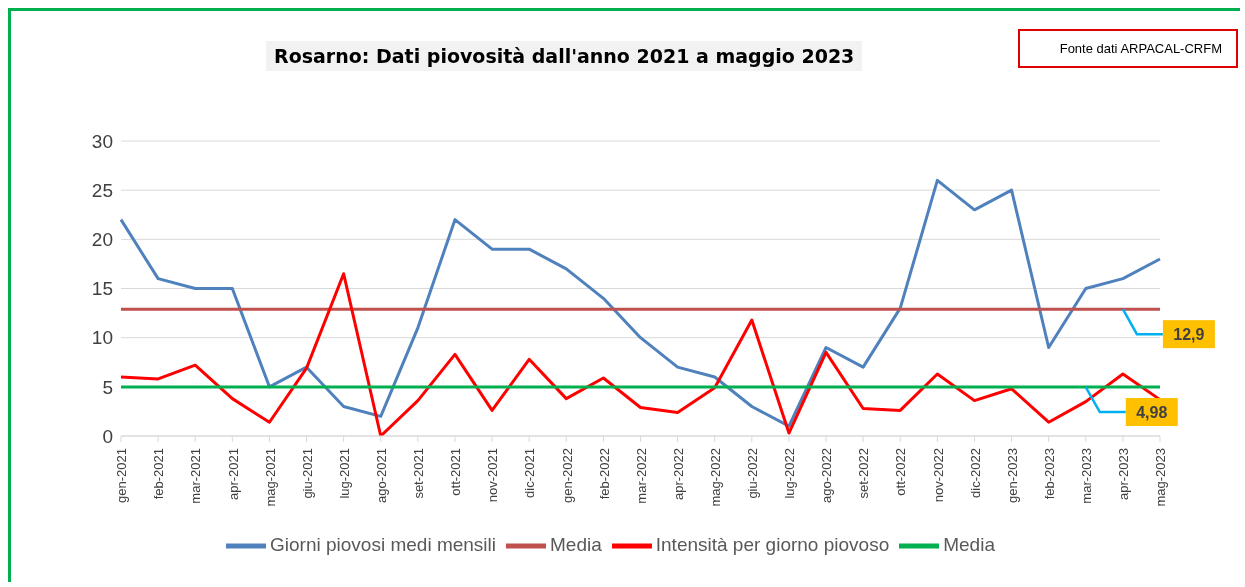  Describe the element at coordinates (344, 473) in the screenshot. I see `x-tick-label: lug-2021` at that location.